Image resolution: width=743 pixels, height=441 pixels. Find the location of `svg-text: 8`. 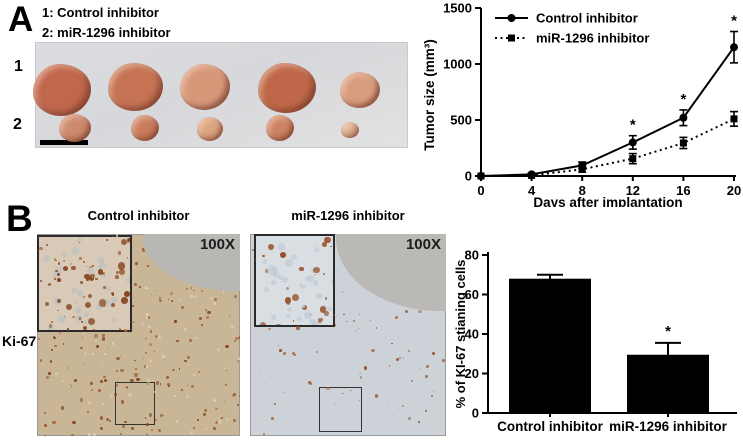

svg-text: 8 is located at coordinates (582, 190).